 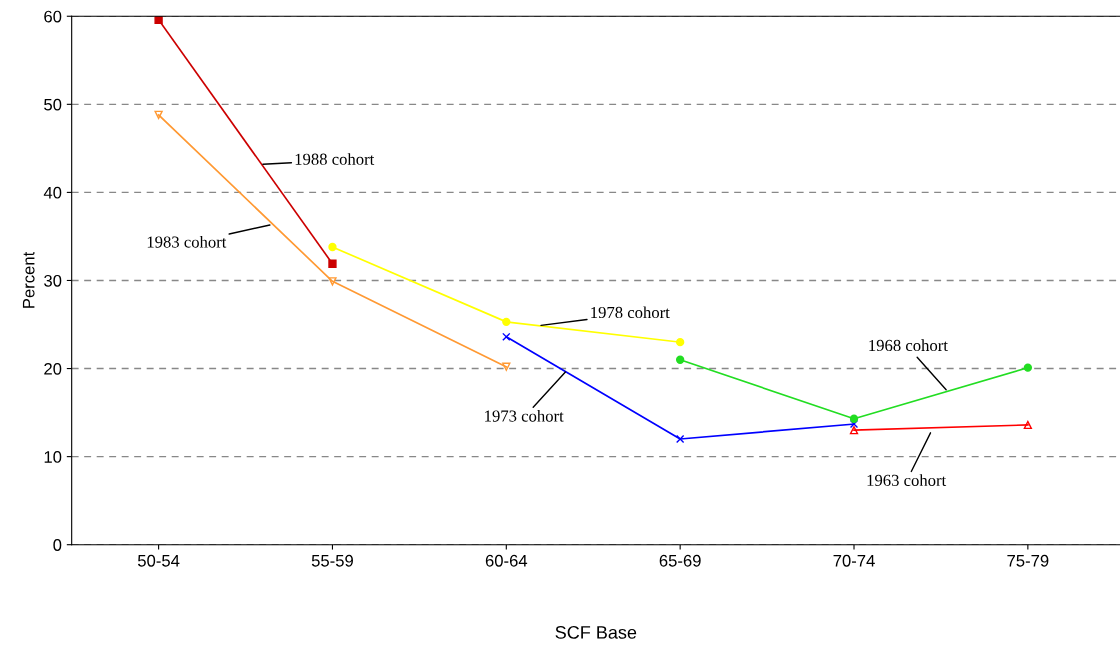 I want to click on y-tick-label: 10, so click(x=53, y=457).